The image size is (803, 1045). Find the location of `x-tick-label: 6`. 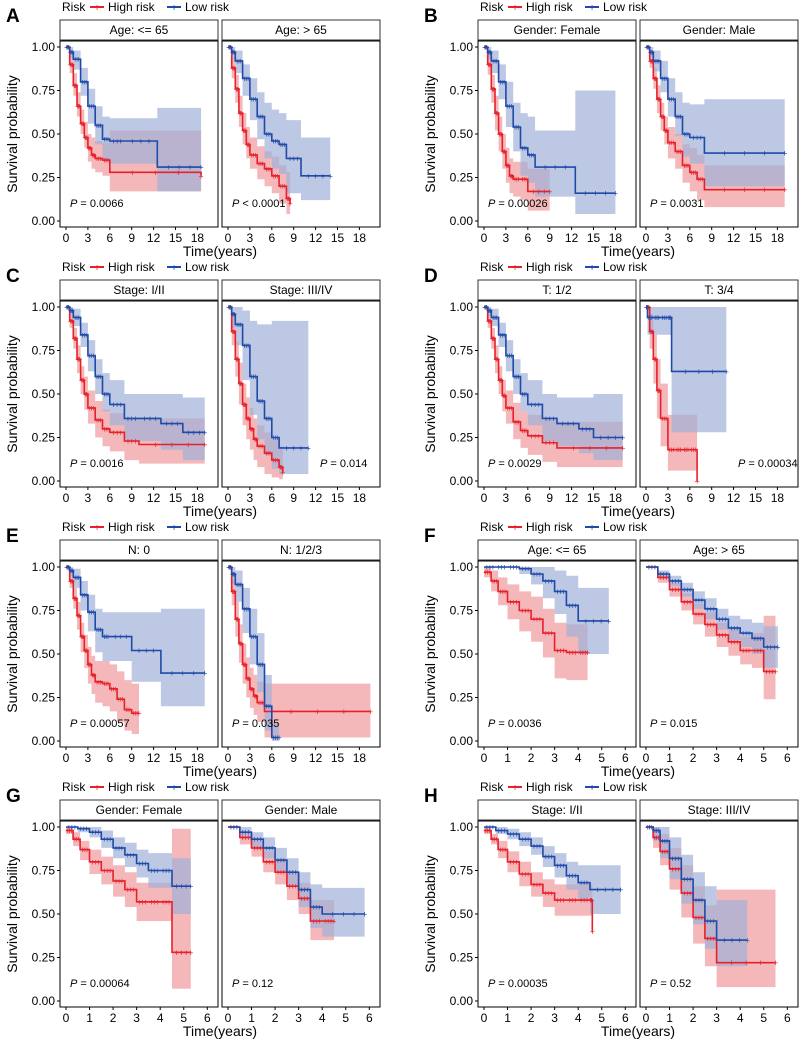

x-tick-label: 6 is located at coordinates (271, 498).